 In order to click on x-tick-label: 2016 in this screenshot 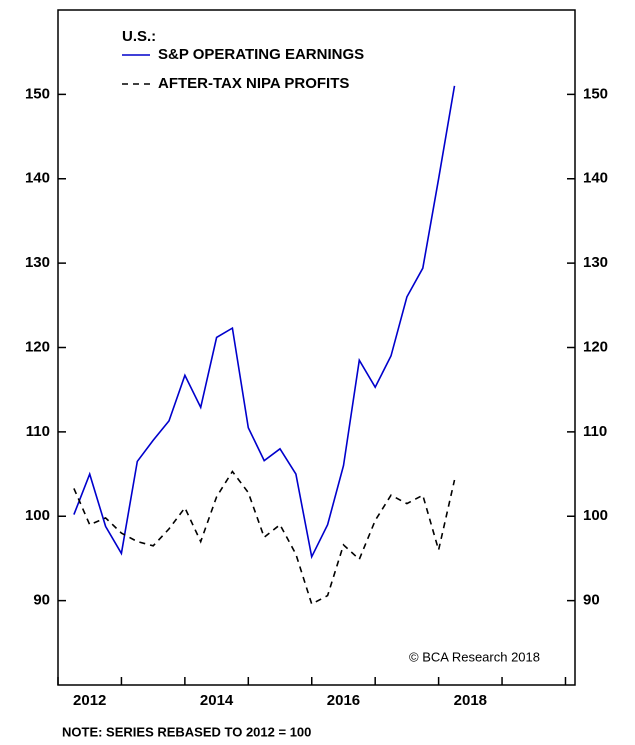, I will do `click(343, 700)`.